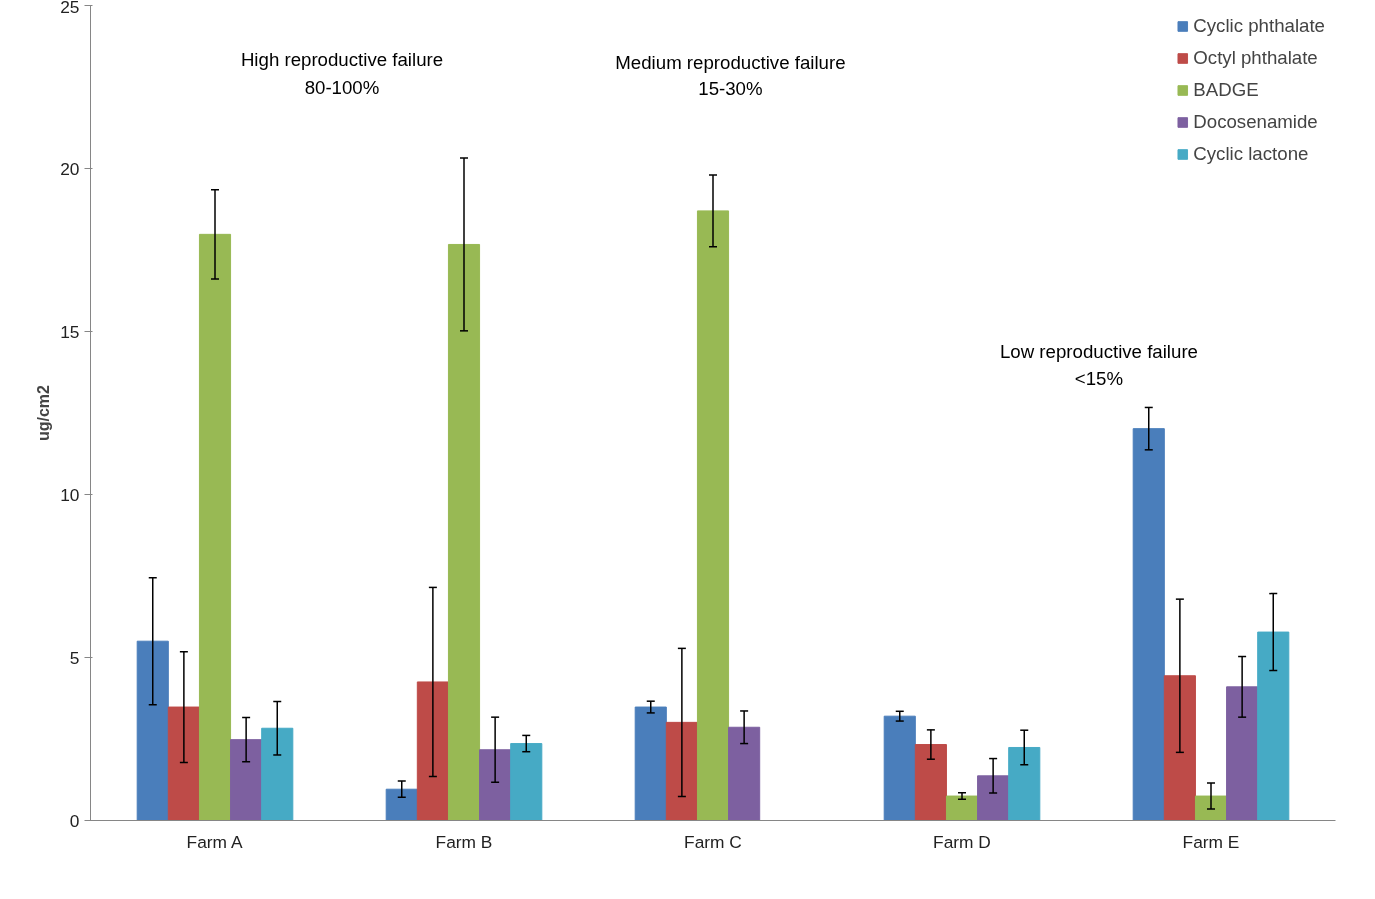  Describe the element at coordinates (44, 413) in the screenshot. I see `y-axis-title: ug/cm2` at that location.